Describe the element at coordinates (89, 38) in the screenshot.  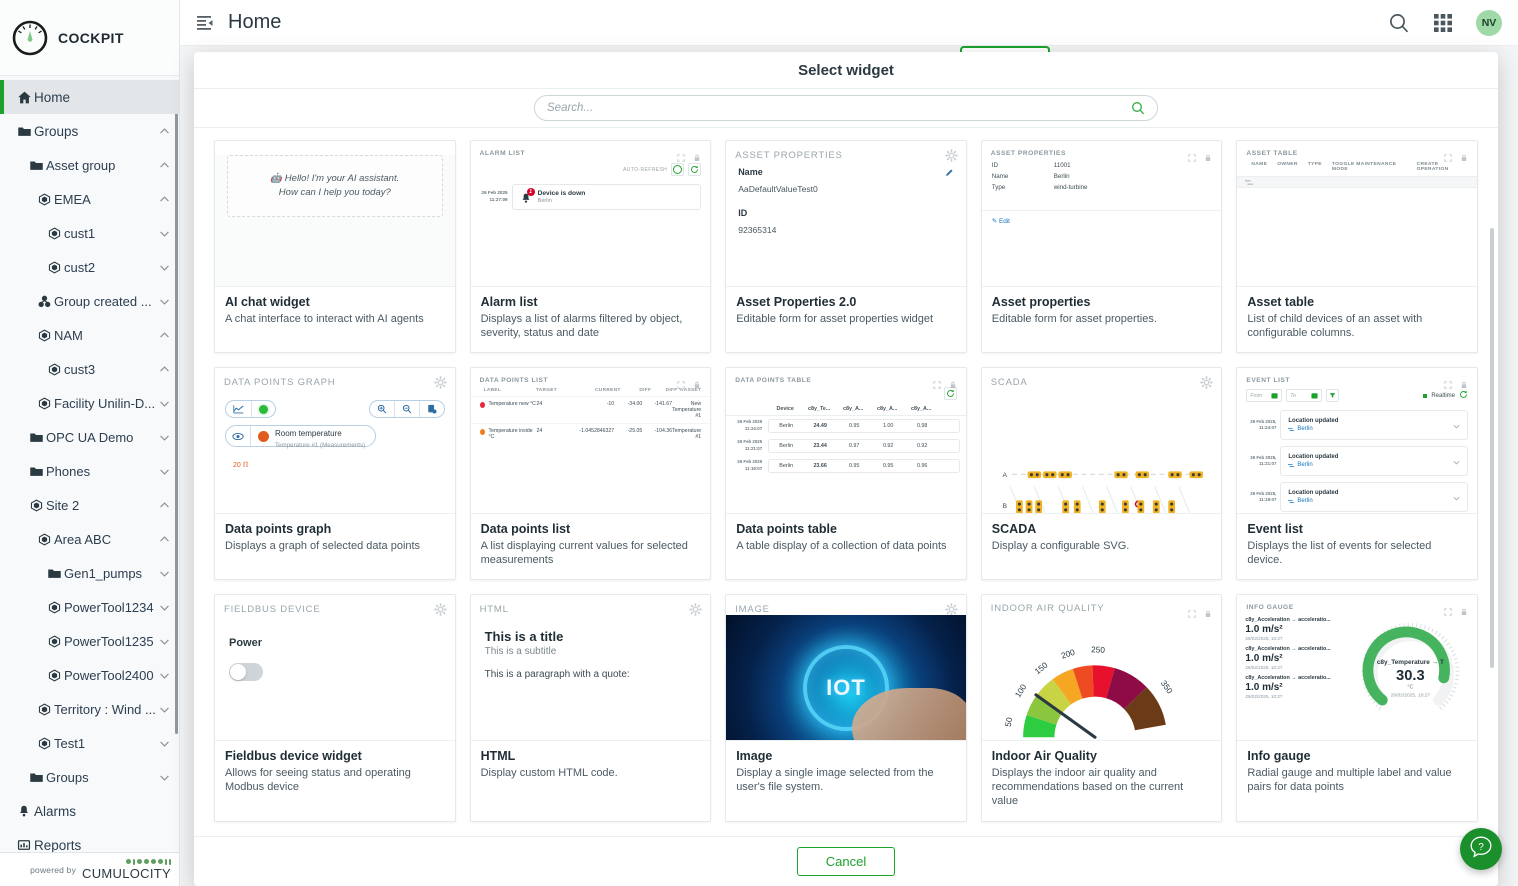
I see `brand: COCKPIT` at that location.